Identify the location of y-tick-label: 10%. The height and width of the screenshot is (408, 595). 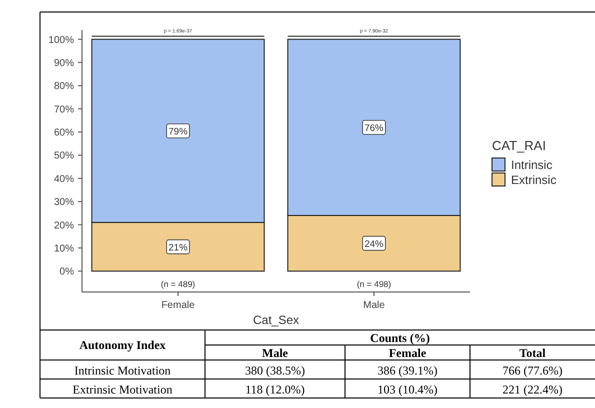
(64, 248).